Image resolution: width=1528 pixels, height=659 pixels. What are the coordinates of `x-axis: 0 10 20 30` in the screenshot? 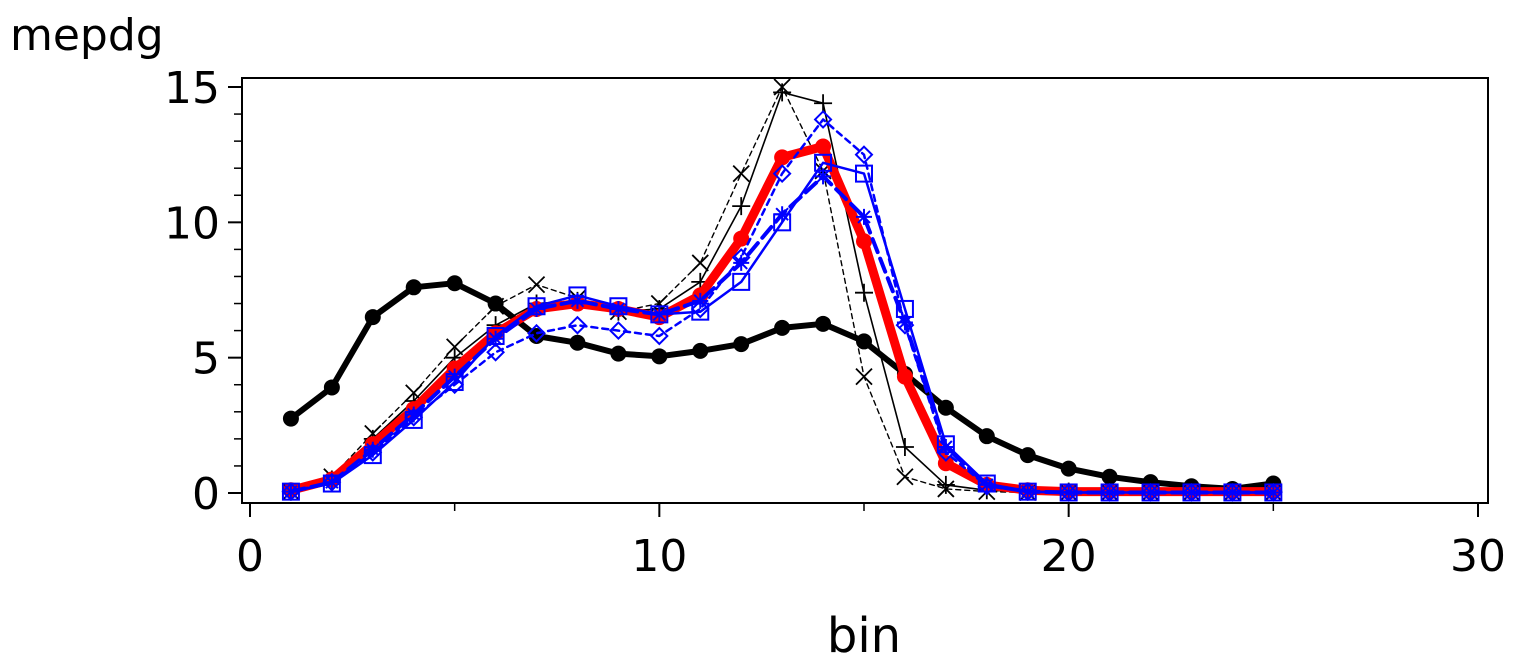 It's located at (871, 542).